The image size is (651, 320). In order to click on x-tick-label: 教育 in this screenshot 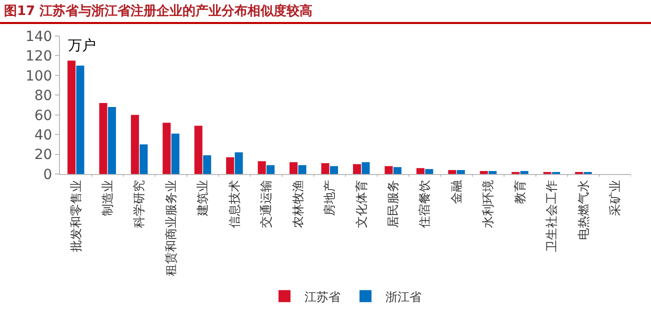, I will do `click(519, 192)`.